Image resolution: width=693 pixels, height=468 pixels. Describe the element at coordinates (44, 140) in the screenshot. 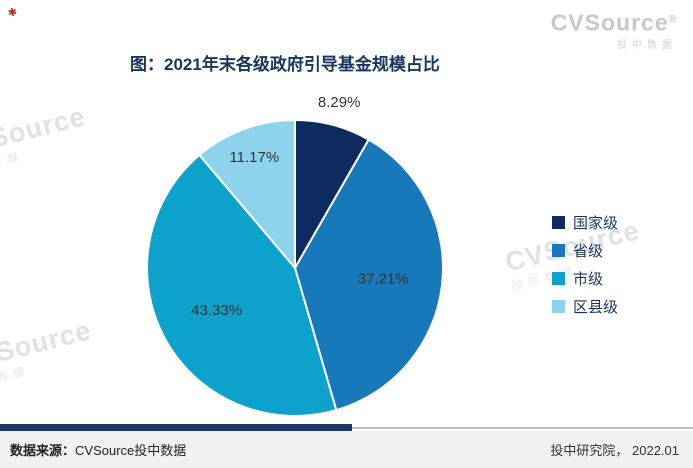

I see `faded-watermark-left: CVSource 投中数据` at that location.